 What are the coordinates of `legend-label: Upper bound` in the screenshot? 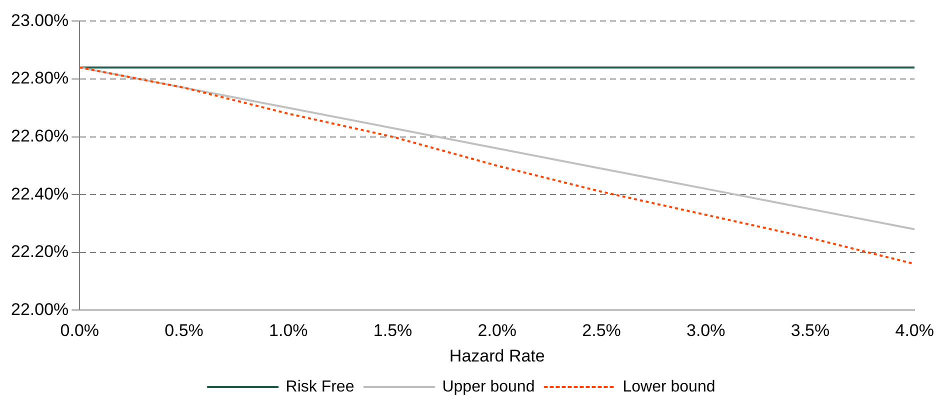 It's located at (488, 387).